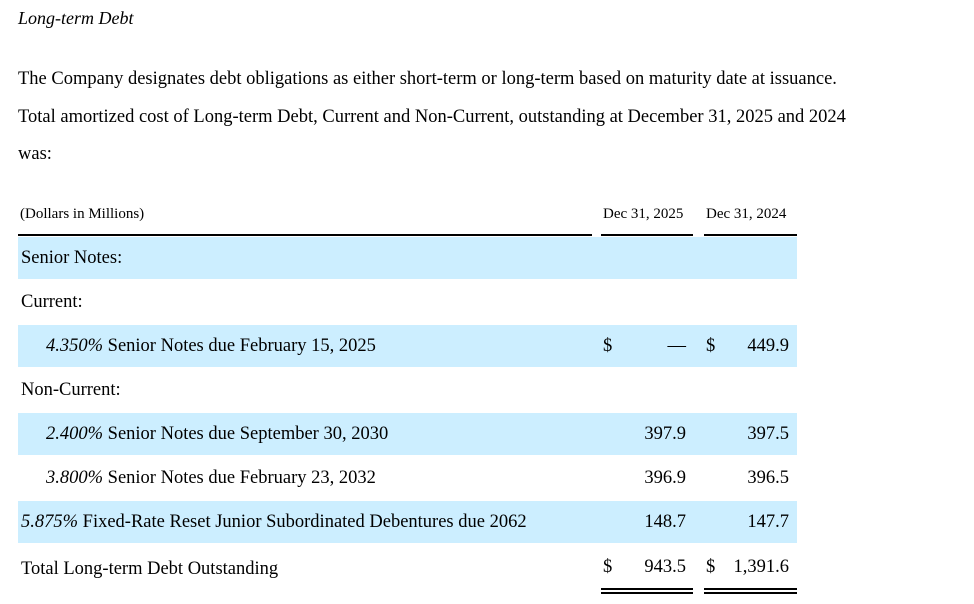  I want to click on interest-rate: 3.800%, so click(75, 478).